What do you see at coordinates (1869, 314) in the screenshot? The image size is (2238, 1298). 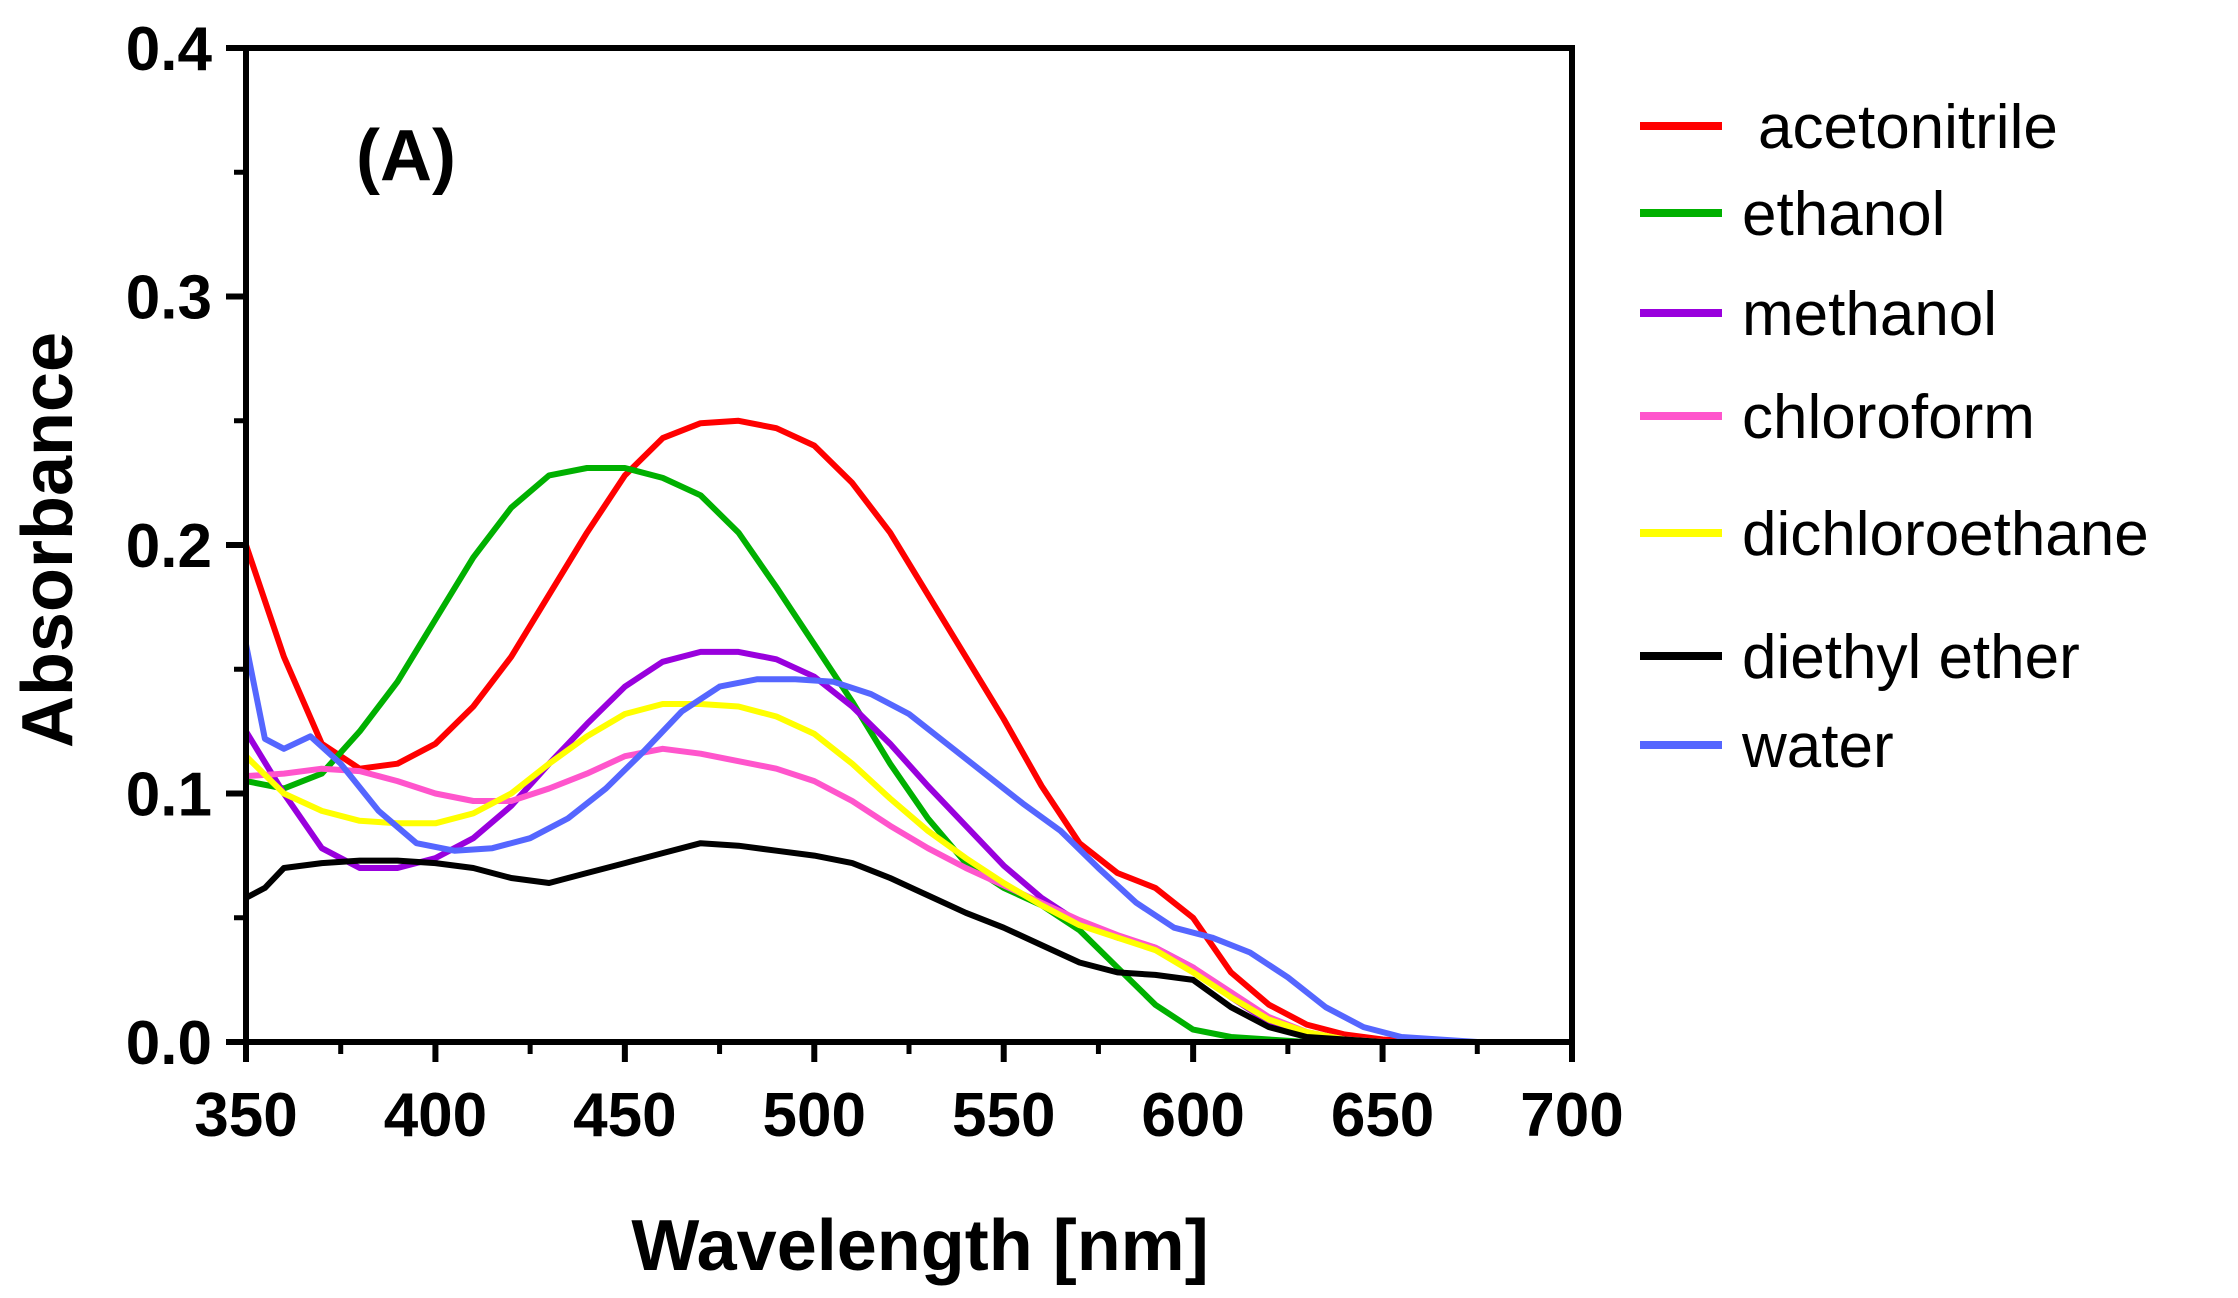 I see `legend-label: methanol` at bounding box center [1869, 314].